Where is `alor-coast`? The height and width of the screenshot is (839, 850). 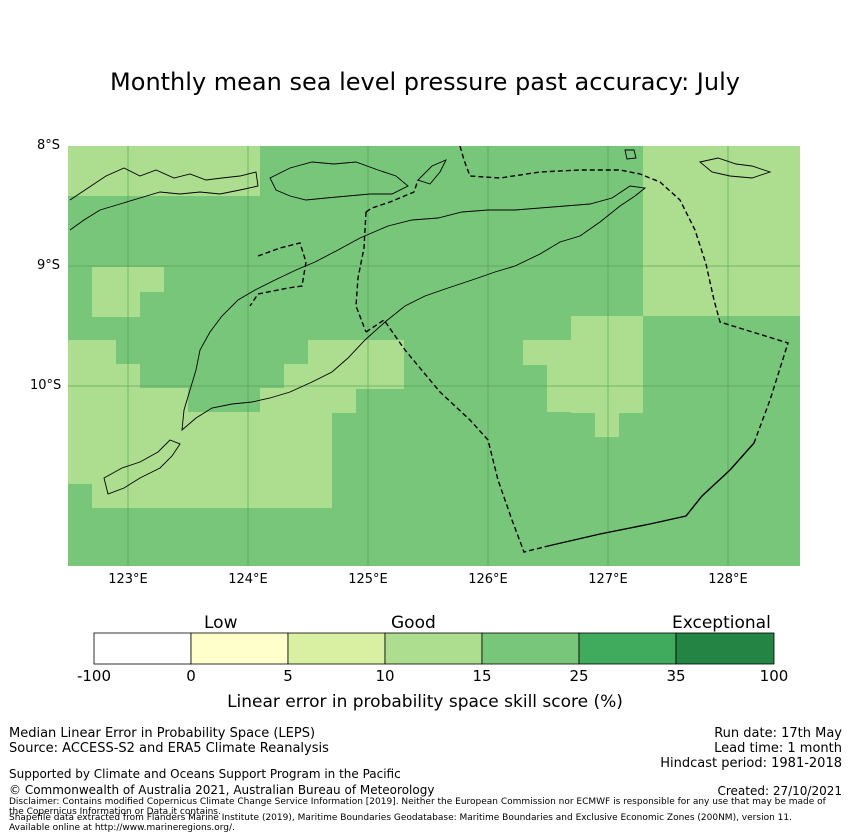
alor-coast is located at coordinates (339, 181).